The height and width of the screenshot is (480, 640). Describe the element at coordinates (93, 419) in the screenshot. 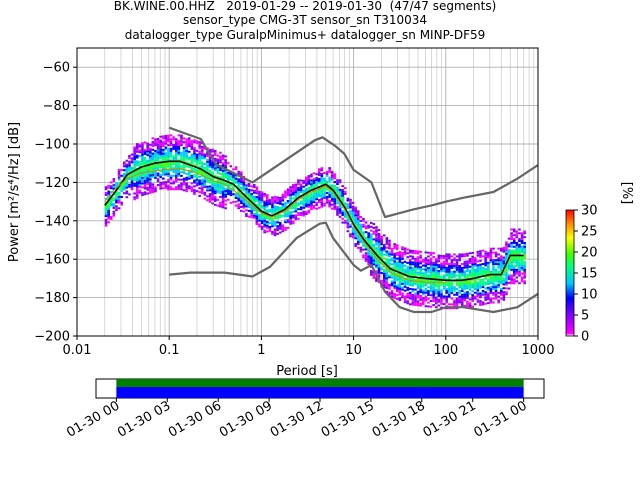

I see `timeline-tick-label: 01-30 00` at that location.